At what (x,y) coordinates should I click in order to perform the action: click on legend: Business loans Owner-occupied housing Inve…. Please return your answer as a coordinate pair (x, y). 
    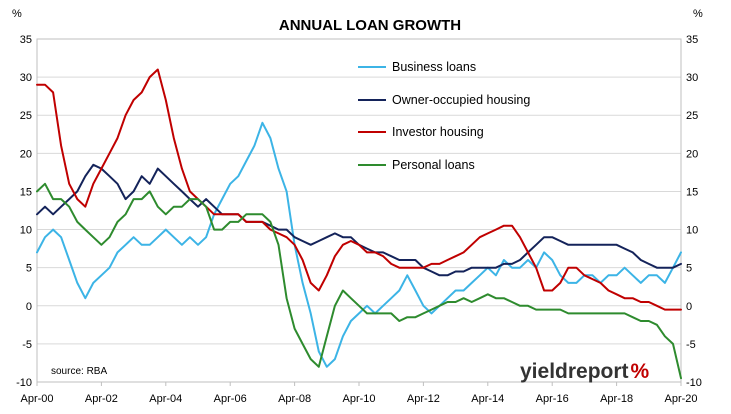
    Looking at the image, I should click on (444, 116).